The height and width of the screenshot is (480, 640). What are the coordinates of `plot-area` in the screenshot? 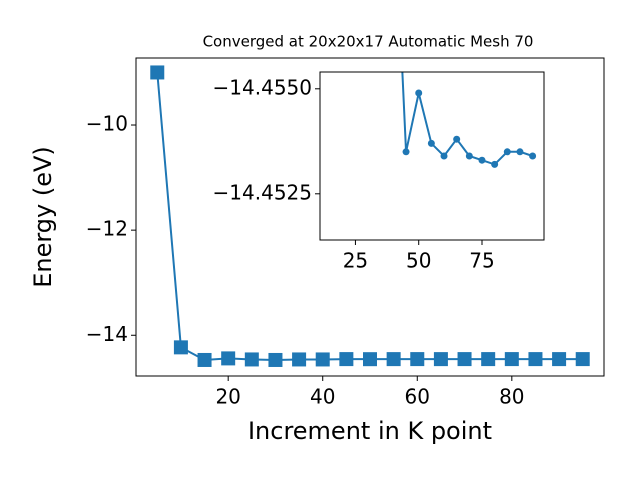 It's located at (432, 156).